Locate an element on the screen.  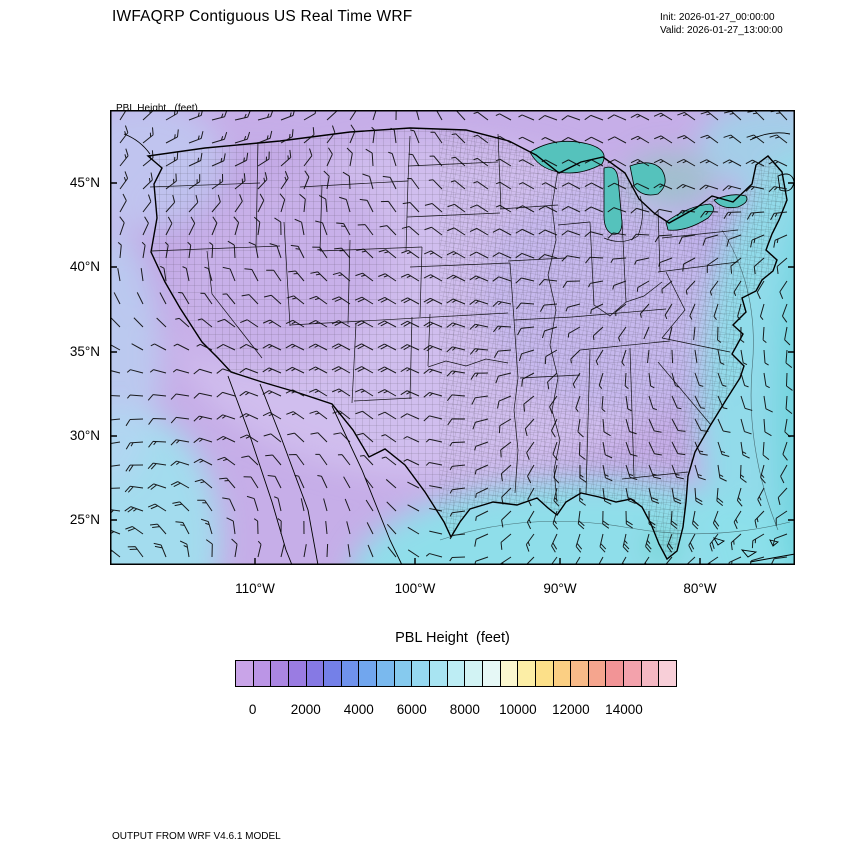
colorbar is located at coordinates (456, 673).